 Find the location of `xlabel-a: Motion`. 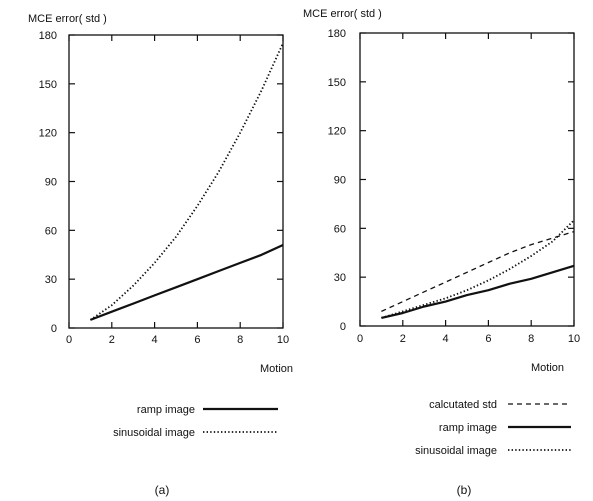

xlabel-a: Motion is located at coordinates (276, 369).